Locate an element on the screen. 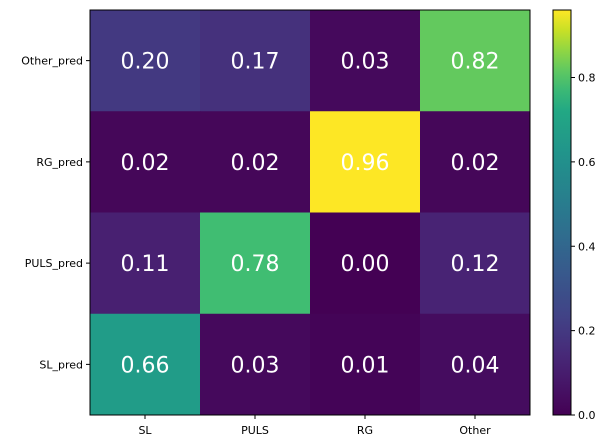 The image size is (605, 439). cell-value-label: 0.12 is located at coordinates (475, 264).